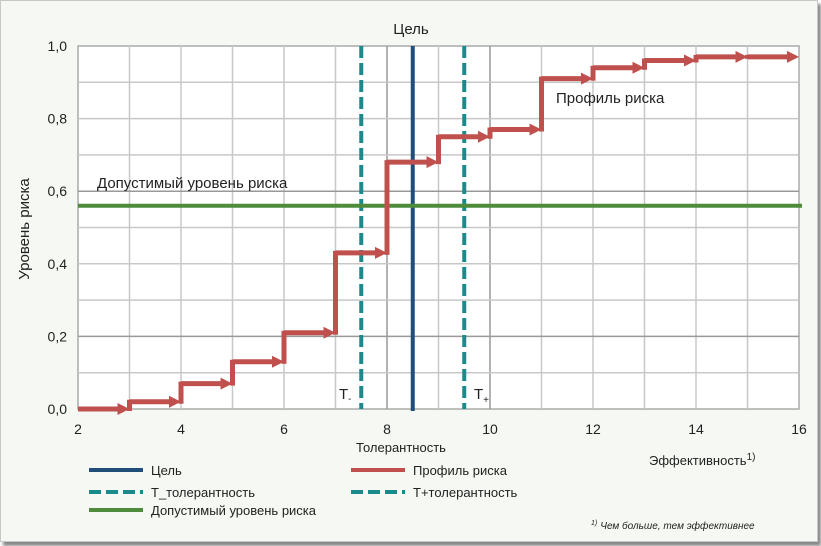 The height and width of the screenshot is (546, 821). I want to click on x-axis-label: Толерантность, so click(401, 447).